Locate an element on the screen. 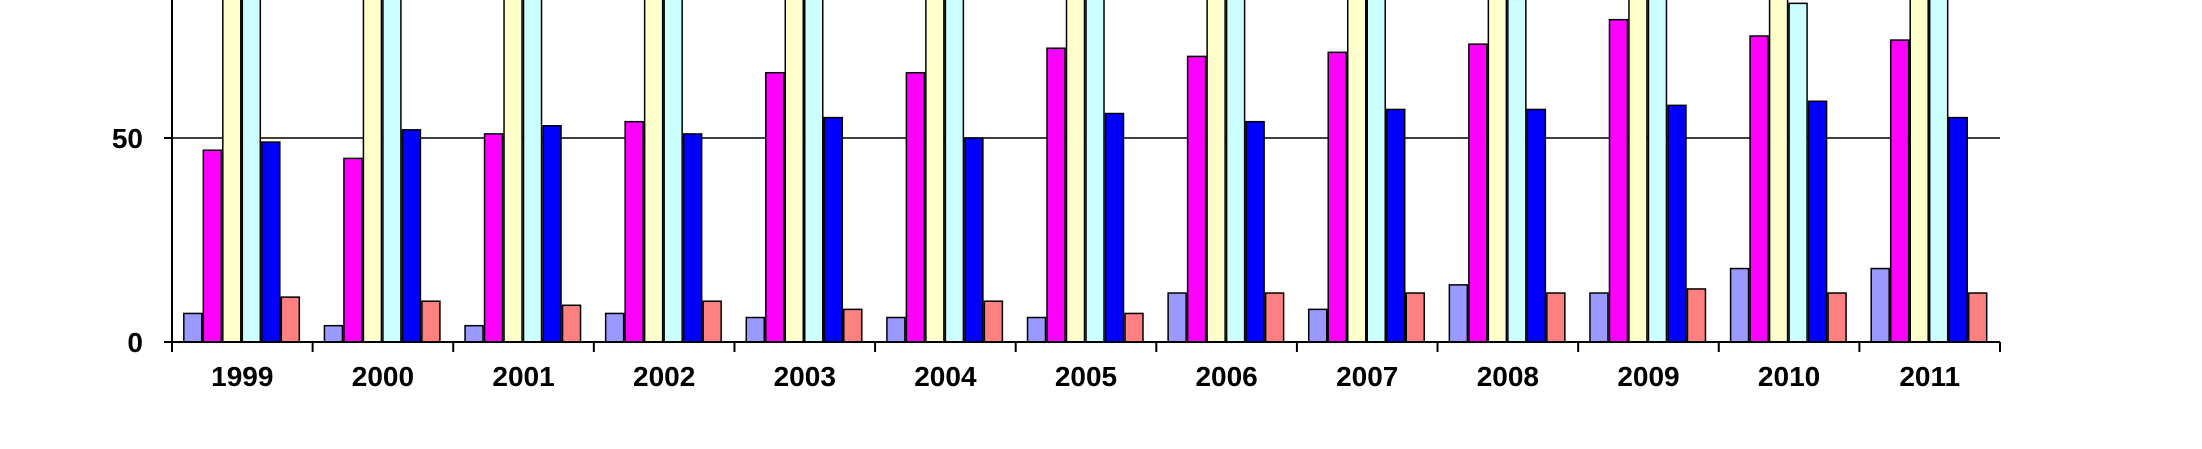 This screenshot has width=2202, height=449. x-tick-label: 2011 is located at coordinates (1929, 376).